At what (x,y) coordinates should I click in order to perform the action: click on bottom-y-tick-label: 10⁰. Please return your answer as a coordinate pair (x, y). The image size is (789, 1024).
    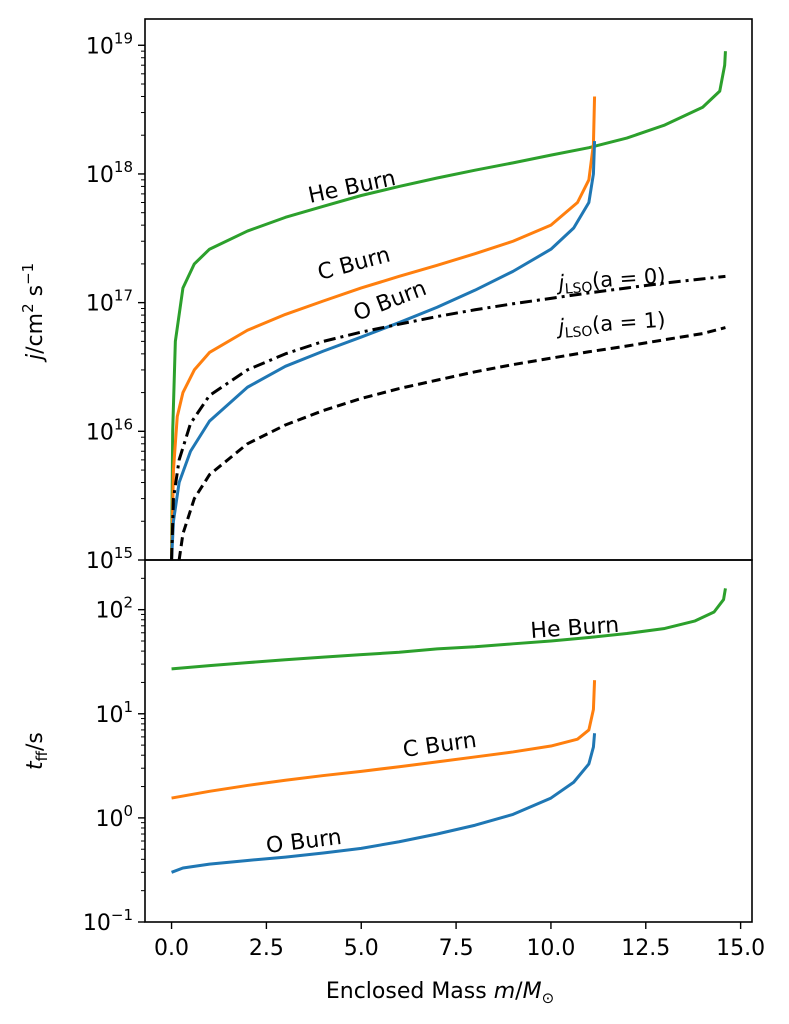
    Looking at the image, I should click on (114, 817).